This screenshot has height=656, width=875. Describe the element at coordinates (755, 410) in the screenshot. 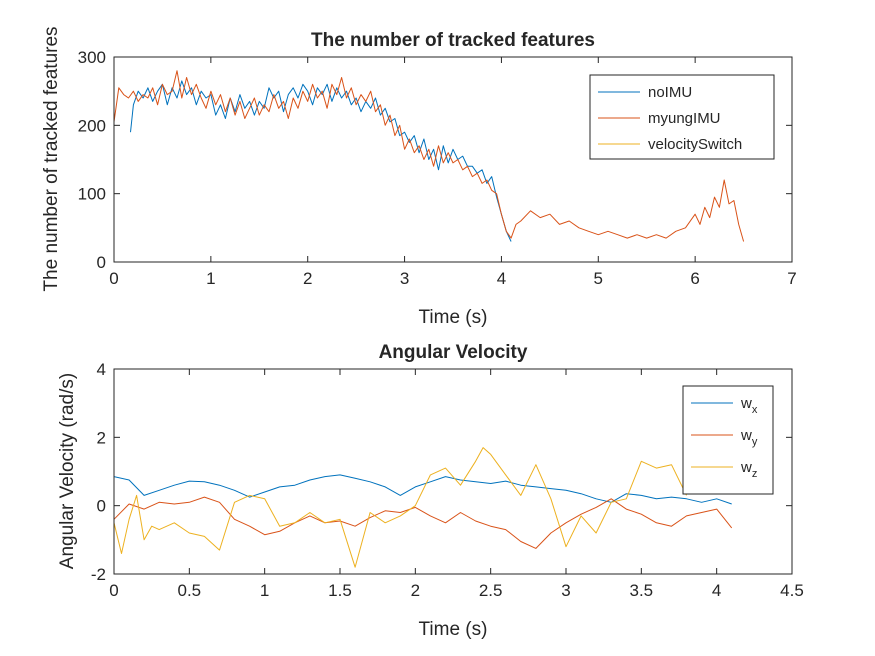

I see `legend-subscript: x` at that location.